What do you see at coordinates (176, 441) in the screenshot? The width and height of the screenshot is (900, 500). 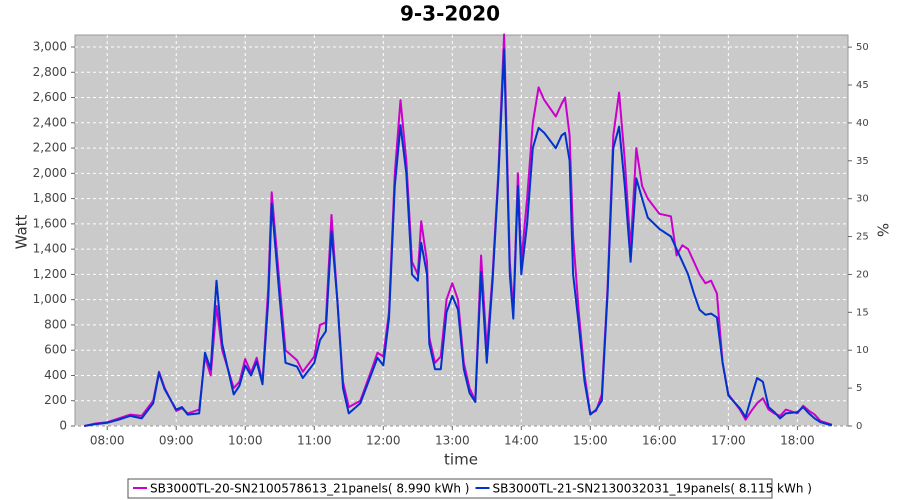 I see `x-tick-label: 09:00` at bounding box center [176, 441].